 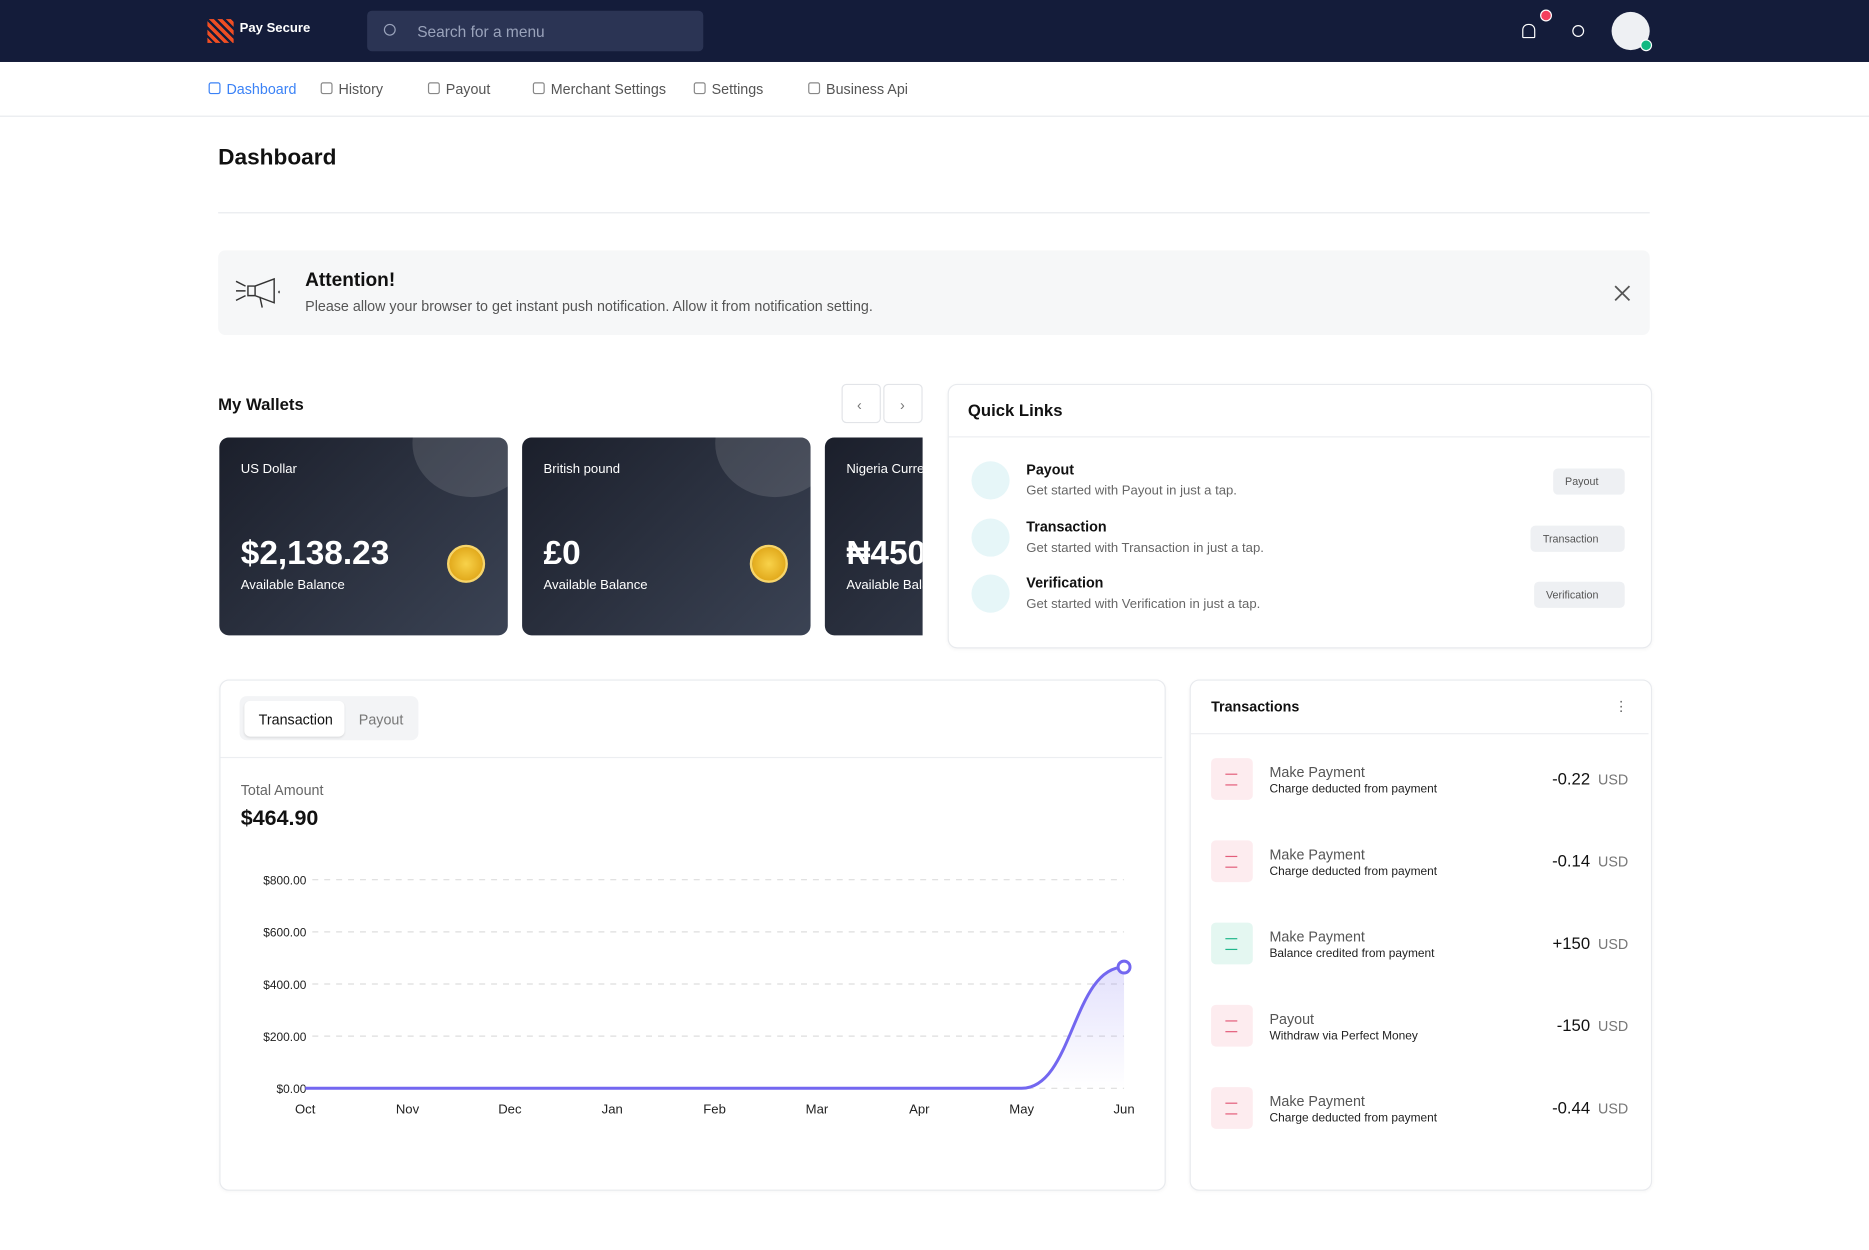 I want to click on search-icon, so click(x=389, y=29).